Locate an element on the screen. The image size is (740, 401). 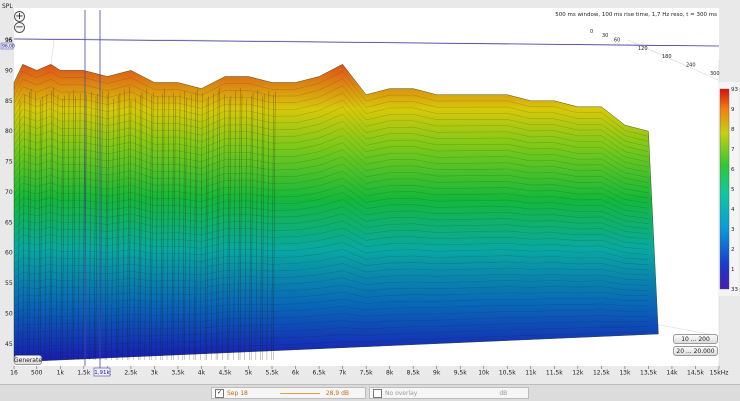
x-tick-label: 13k is located at coordinates (625, 373).